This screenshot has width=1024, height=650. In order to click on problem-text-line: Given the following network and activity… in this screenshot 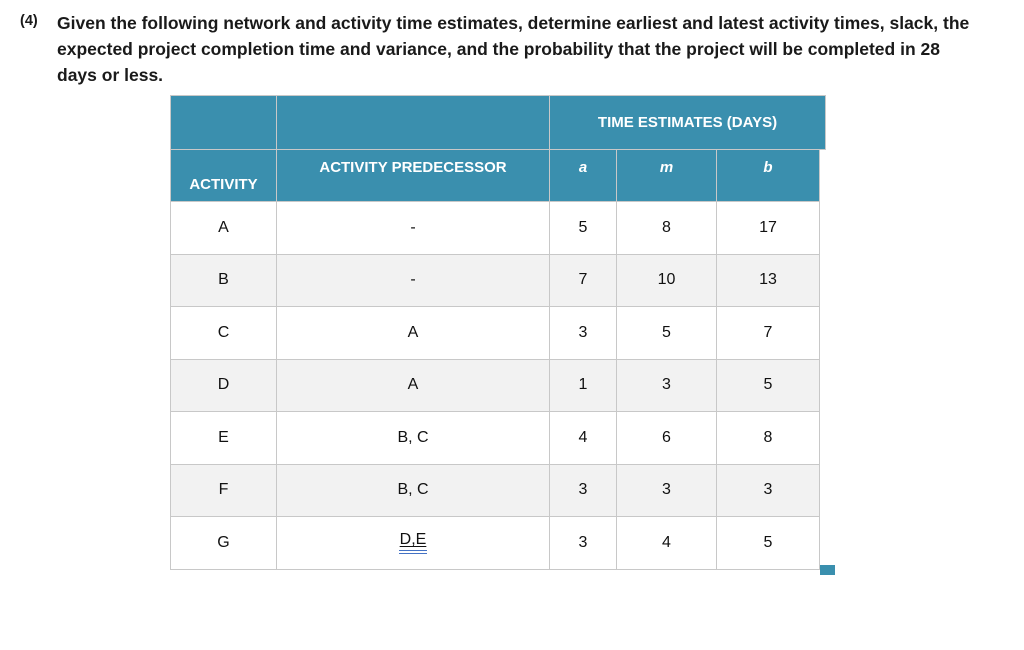, I will do `click(513, 23)`.